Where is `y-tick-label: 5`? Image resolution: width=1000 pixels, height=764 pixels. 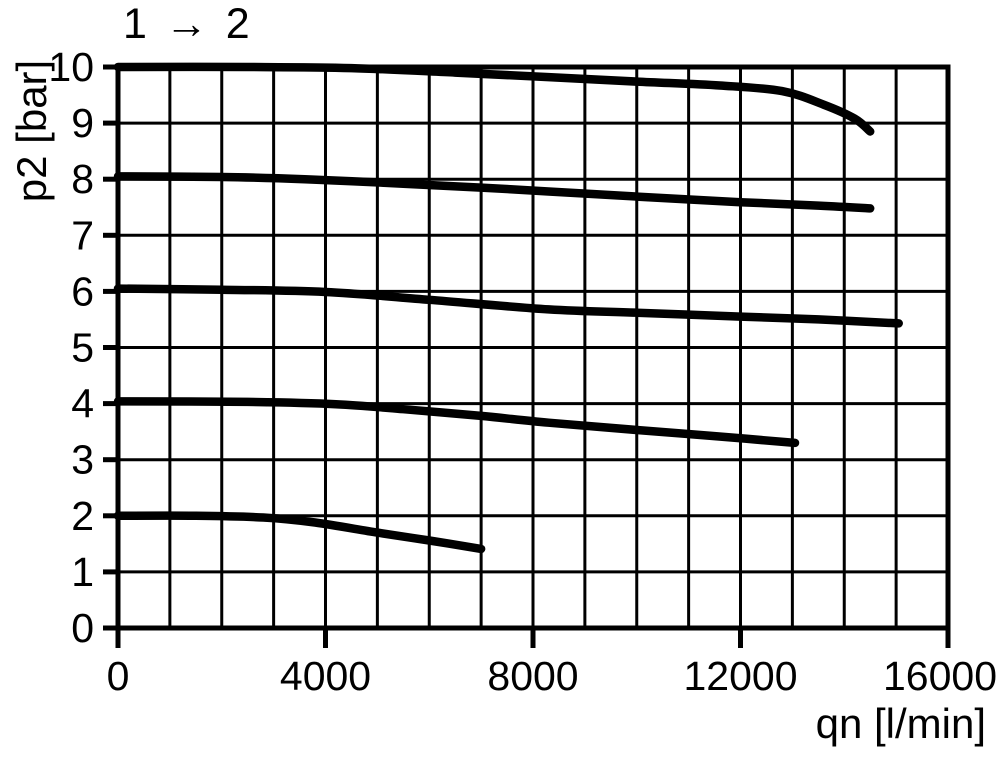 y-tick-label: 5 is located at coordinates (82, 348).